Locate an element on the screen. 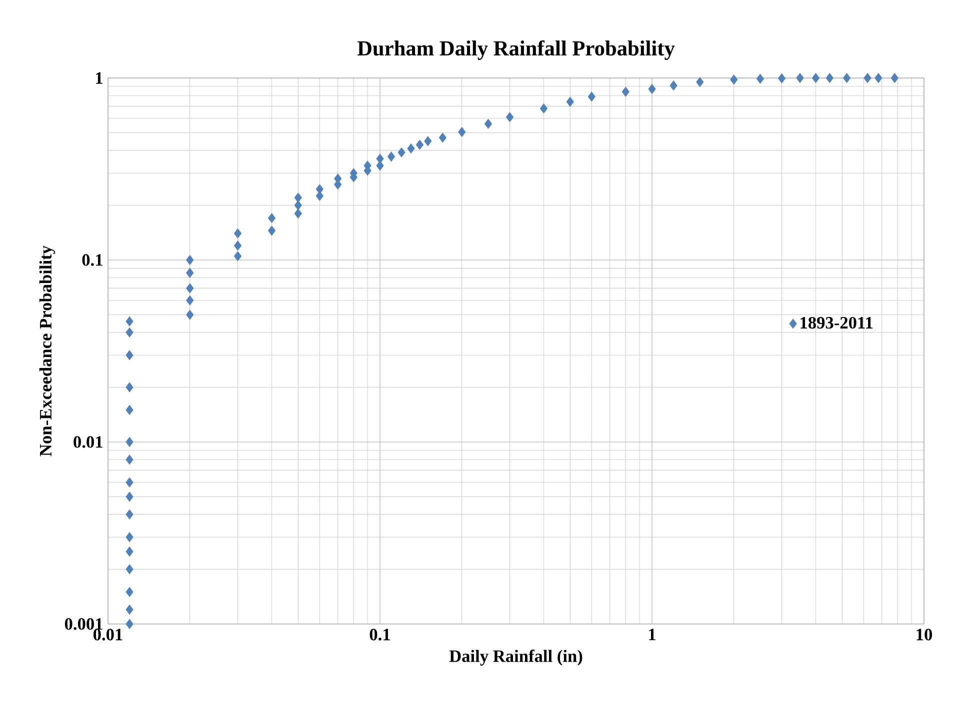  x-tick-label: 1 is located at coordinates (652, 634).